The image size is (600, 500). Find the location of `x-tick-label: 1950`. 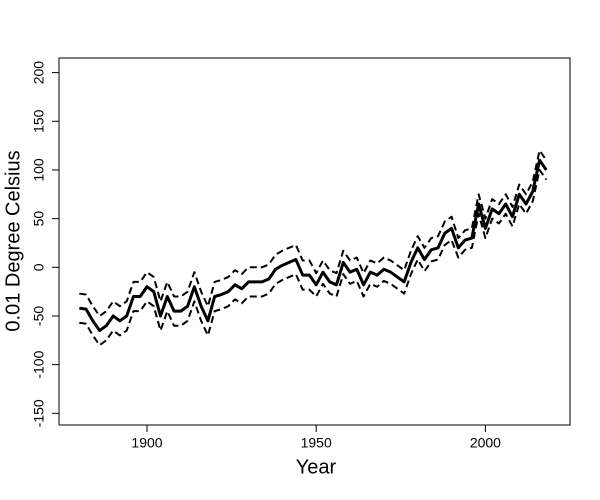

x-tick-label: 1950 is located at coordinates (316, 443).